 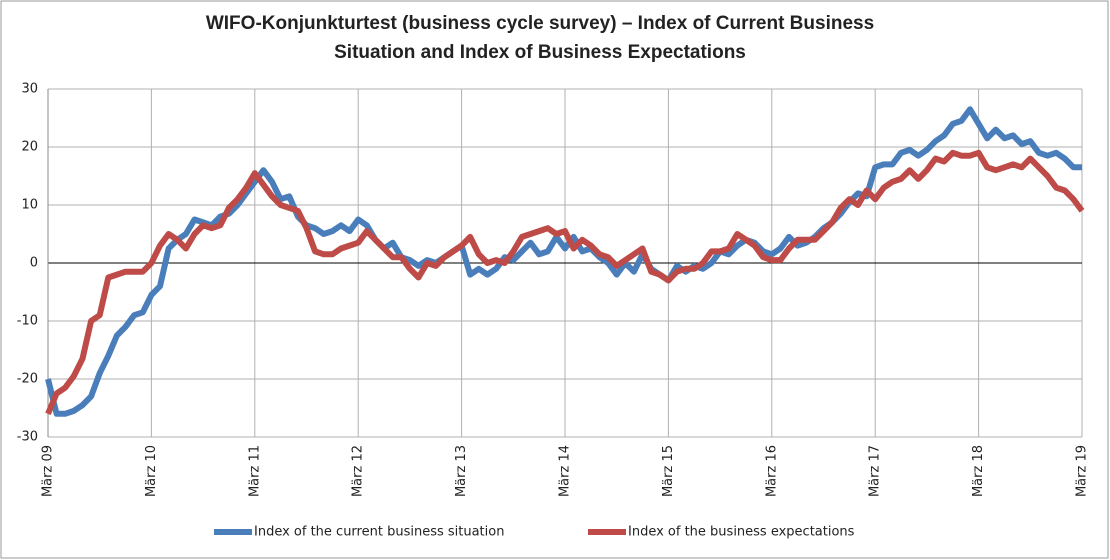 I want to click on x-tick-label: März 12, so click(x=358, y=471).